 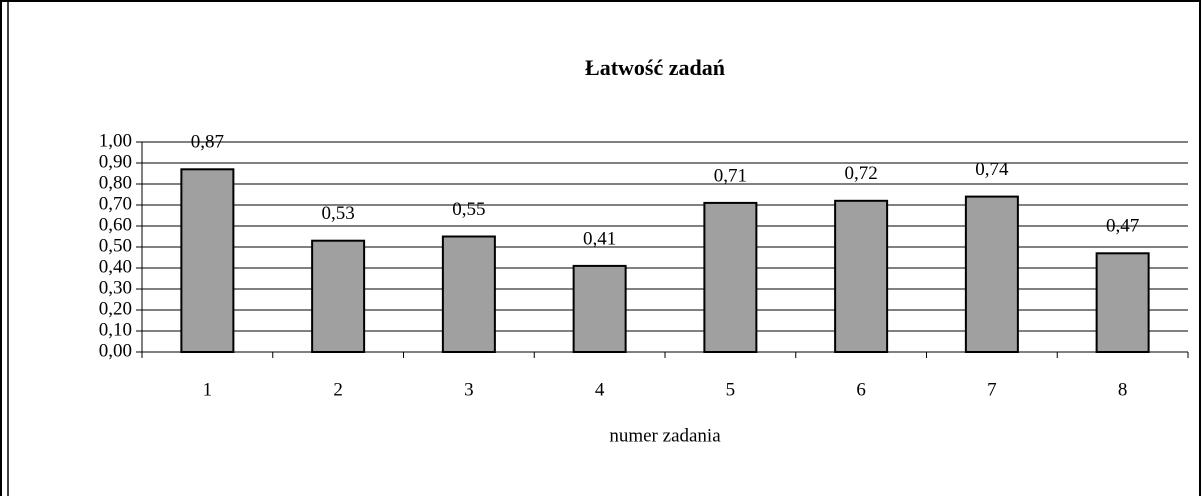 What do you see at coordinates (599, 238) in the screenshot?
I see `value-label: 0,41` at bounding box center [599, 238].